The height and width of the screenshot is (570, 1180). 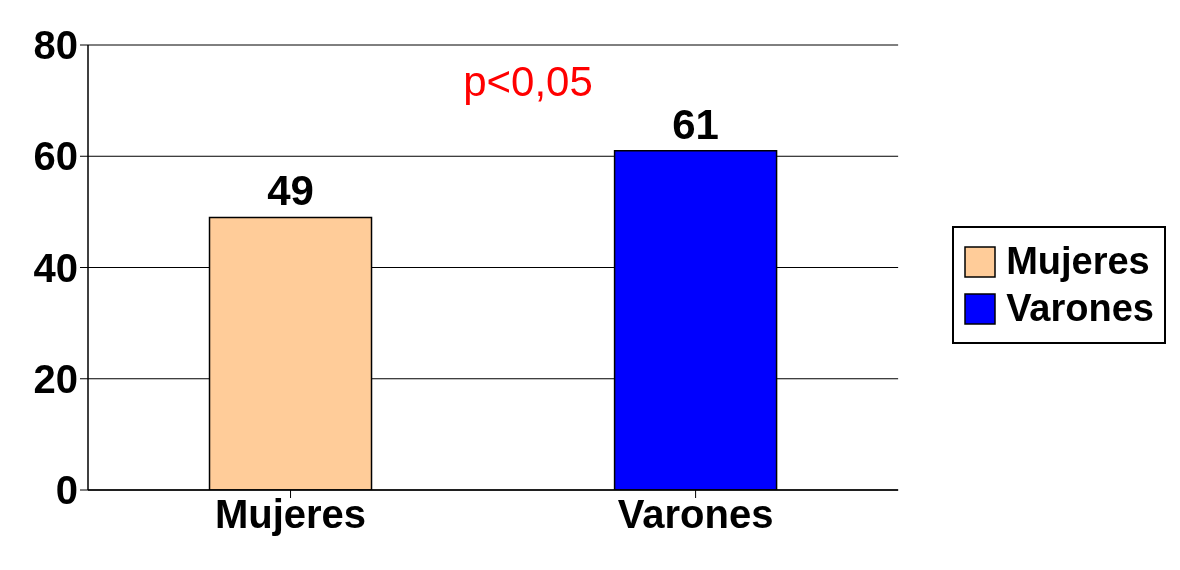 I want to click on y-tick-label: 80, so click(x=55, y=45).